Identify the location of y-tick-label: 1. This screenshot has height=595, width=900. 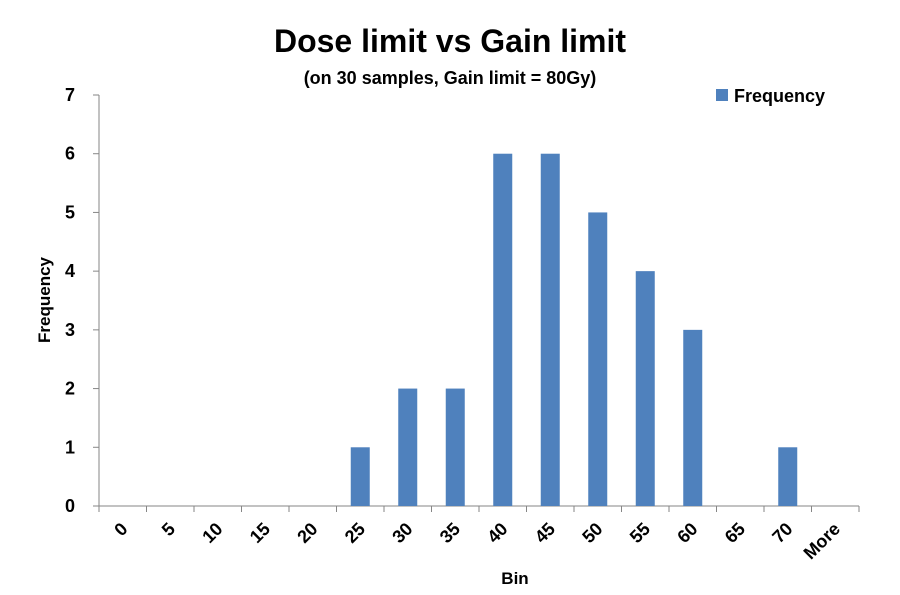
(70, 447).